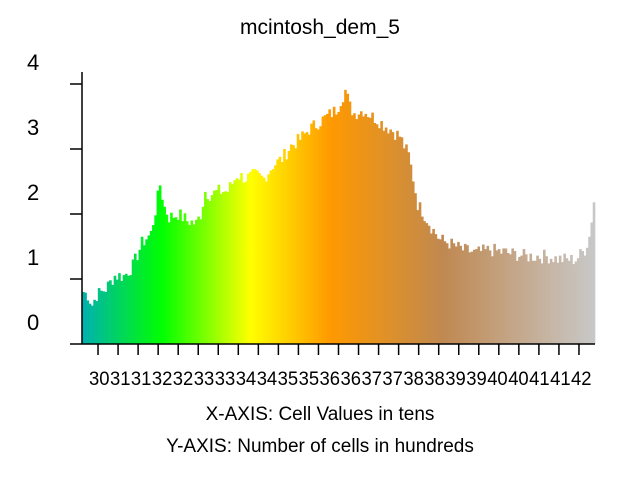  I want to click on x-tick-label: 40, so click(497, 379).